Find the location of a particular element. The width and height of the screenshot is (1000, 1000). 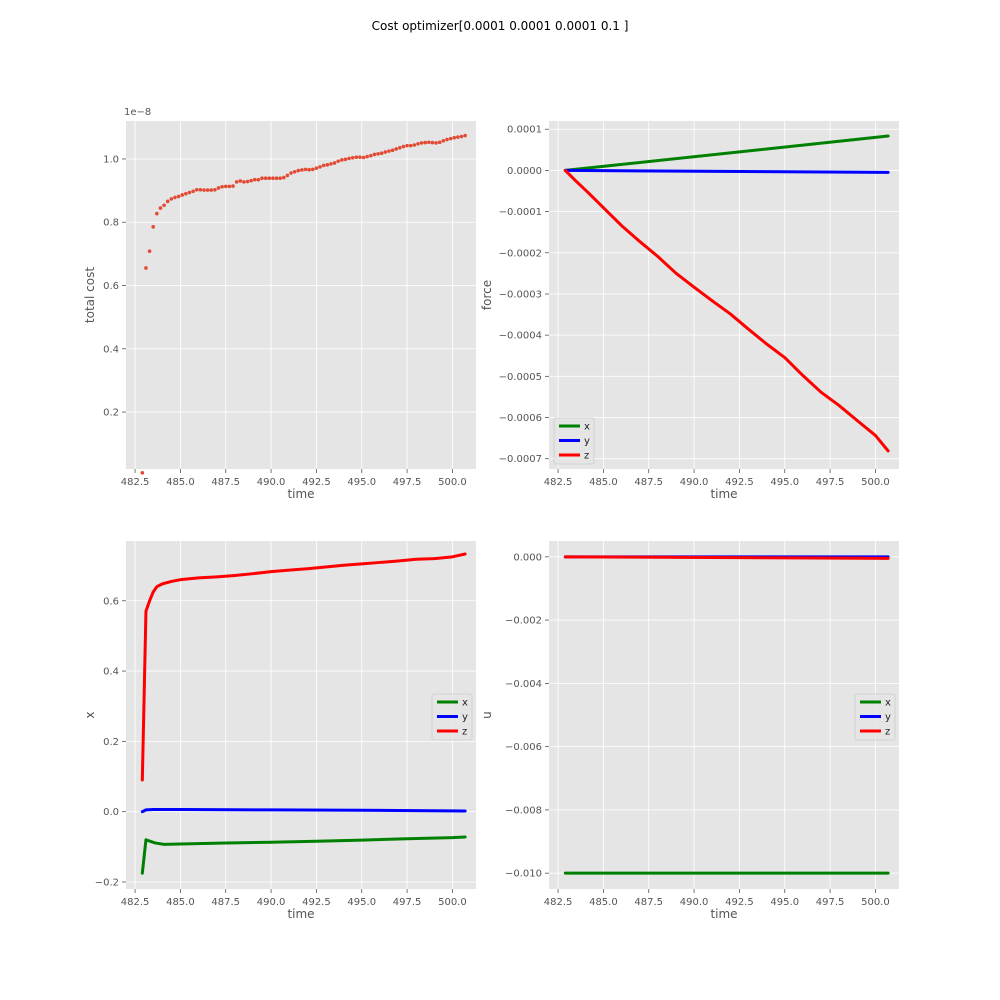

y-tick-label: −0.002 is located at coordinates (523, 621).